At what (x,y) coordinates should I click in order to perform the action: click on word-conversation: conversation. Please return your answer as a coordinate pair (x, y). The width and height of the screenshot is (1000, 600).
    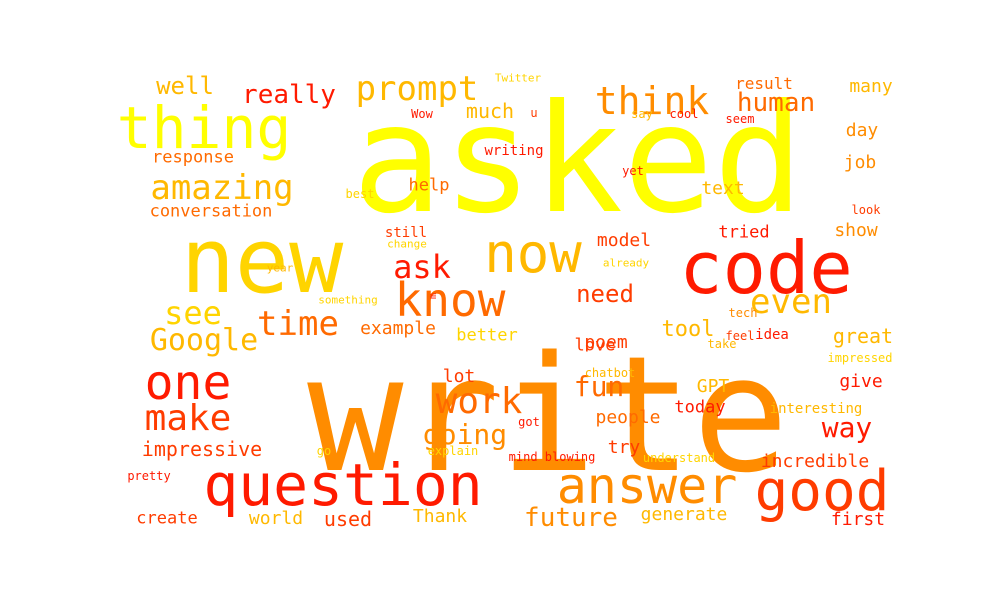
    Looking at the image, I should click on (211, 211).